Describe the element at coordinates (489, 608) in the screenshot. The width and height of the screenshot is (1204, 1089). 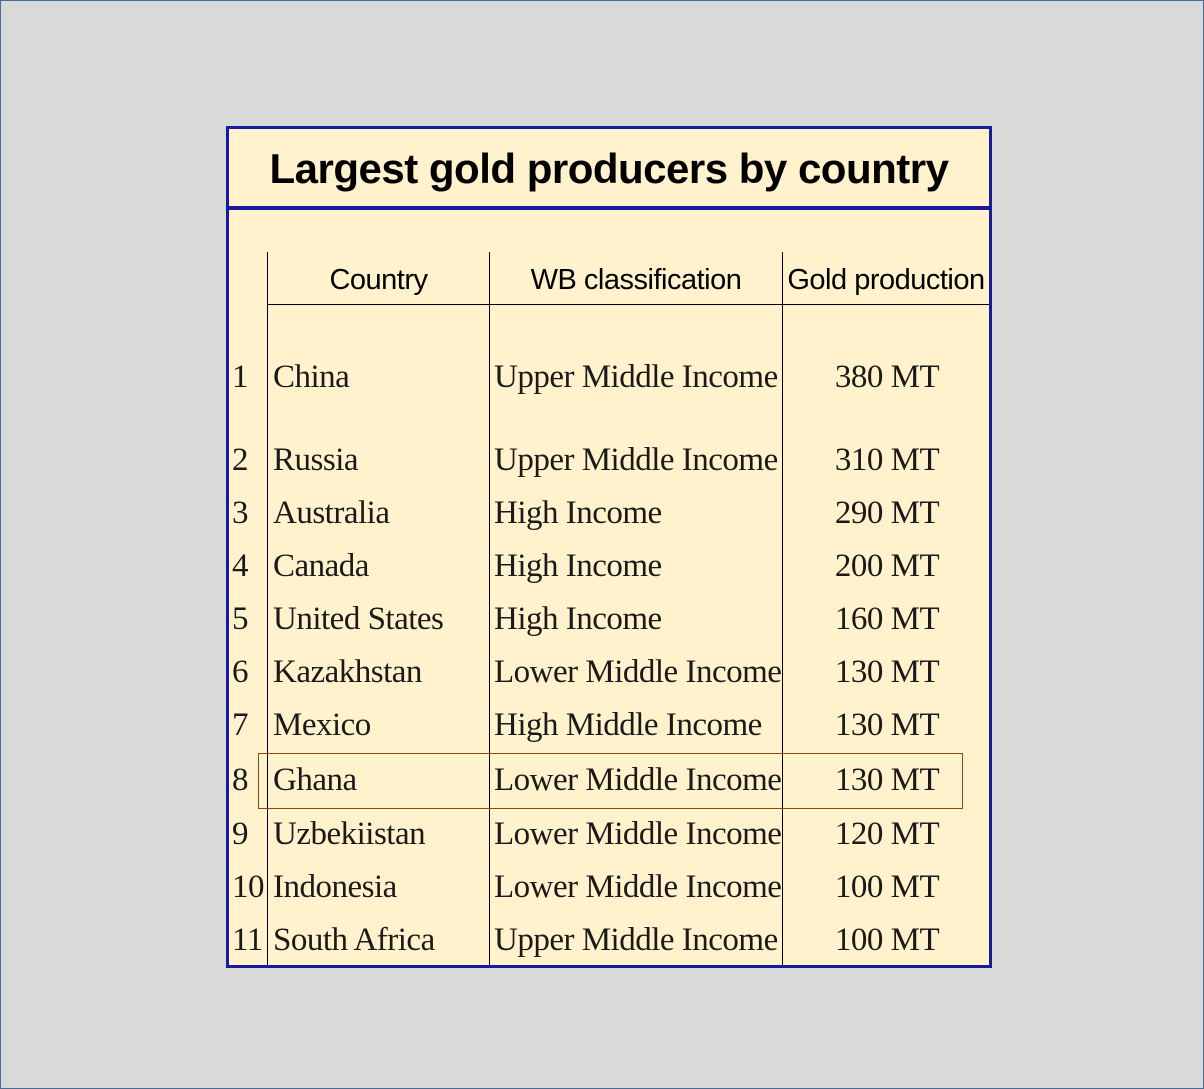
I see `column-divider-country` at that location.